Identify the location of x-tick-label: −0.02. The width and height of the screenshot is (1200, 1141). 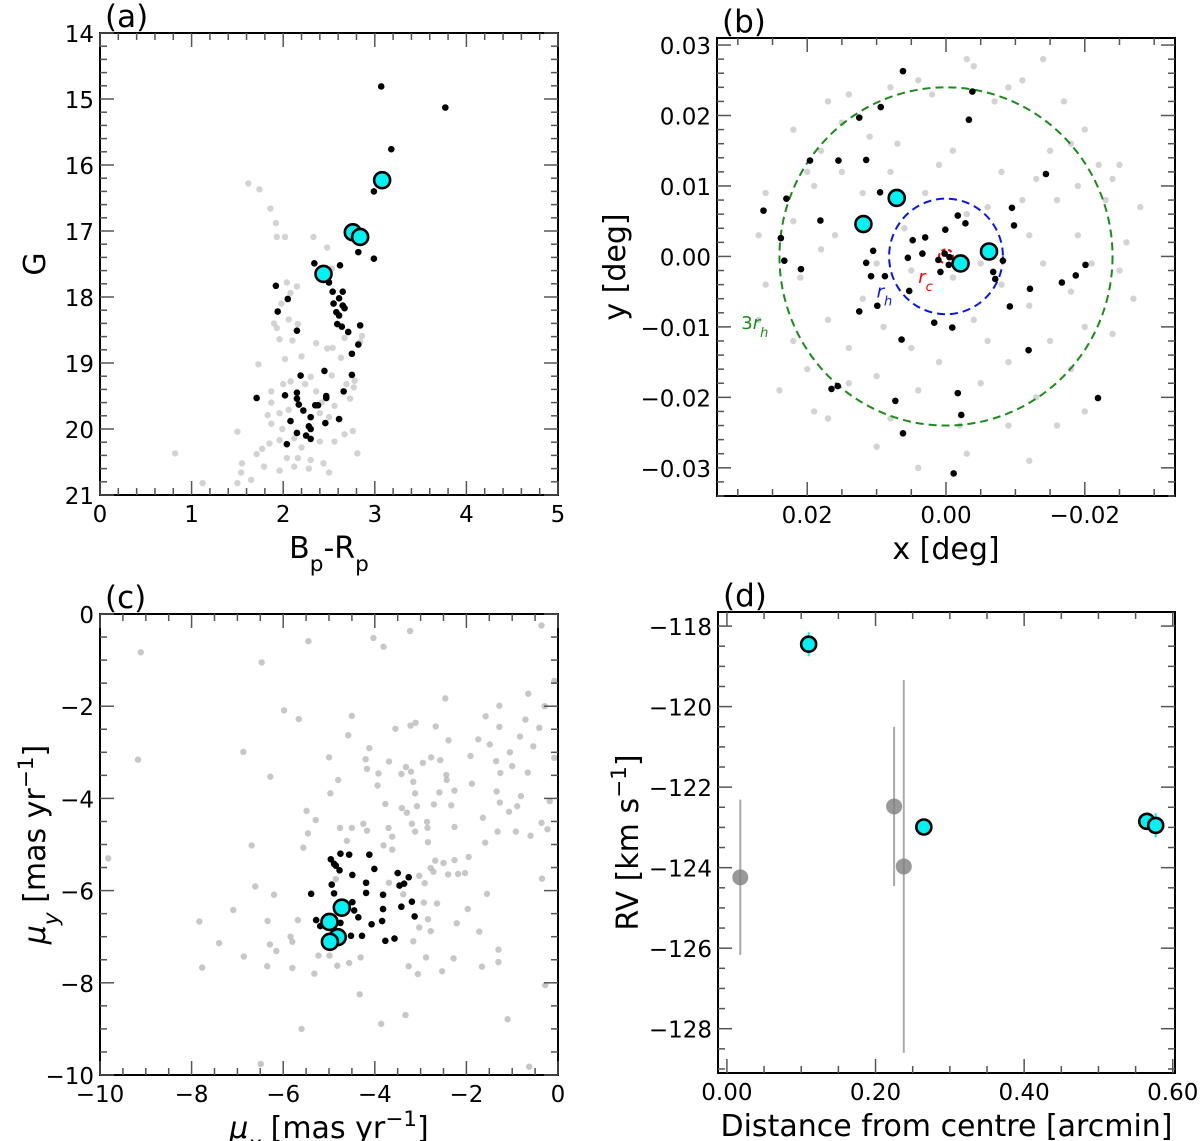
(1085, 516).